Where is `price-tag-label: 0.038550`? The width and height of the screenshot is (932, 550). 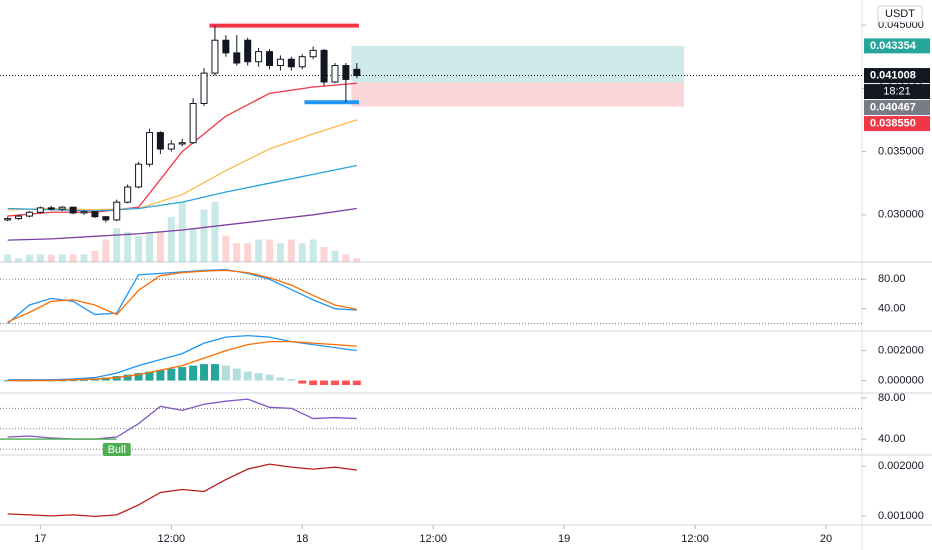
price-tag-label: 0.038550 is located at coordinates (893, 123).